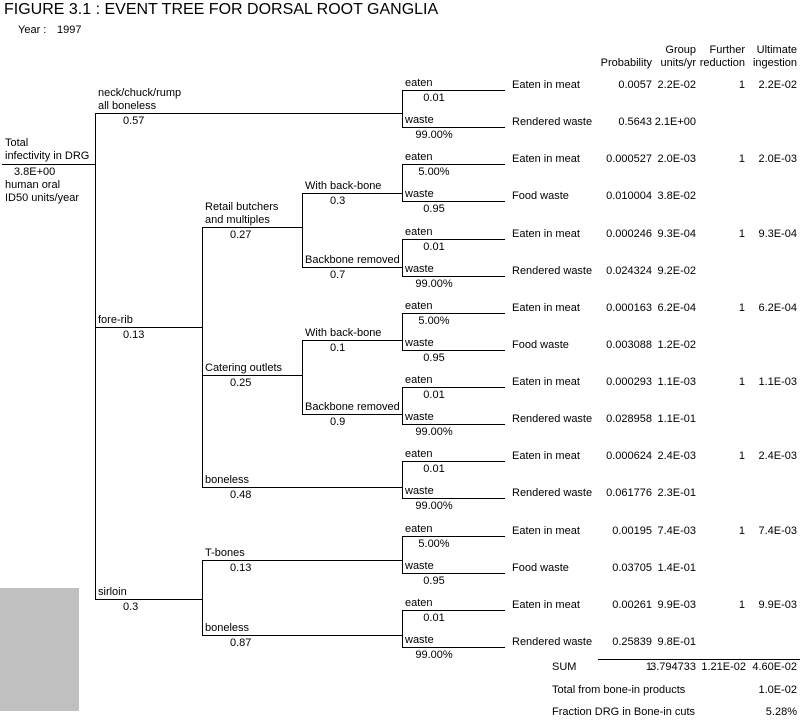 This screenshot has width=803, height=721. What do you see at coordinates (722, 56) in the screenshot?
I see `column-header-further-reduction: Further reduction` at bounding box center [722, 56].